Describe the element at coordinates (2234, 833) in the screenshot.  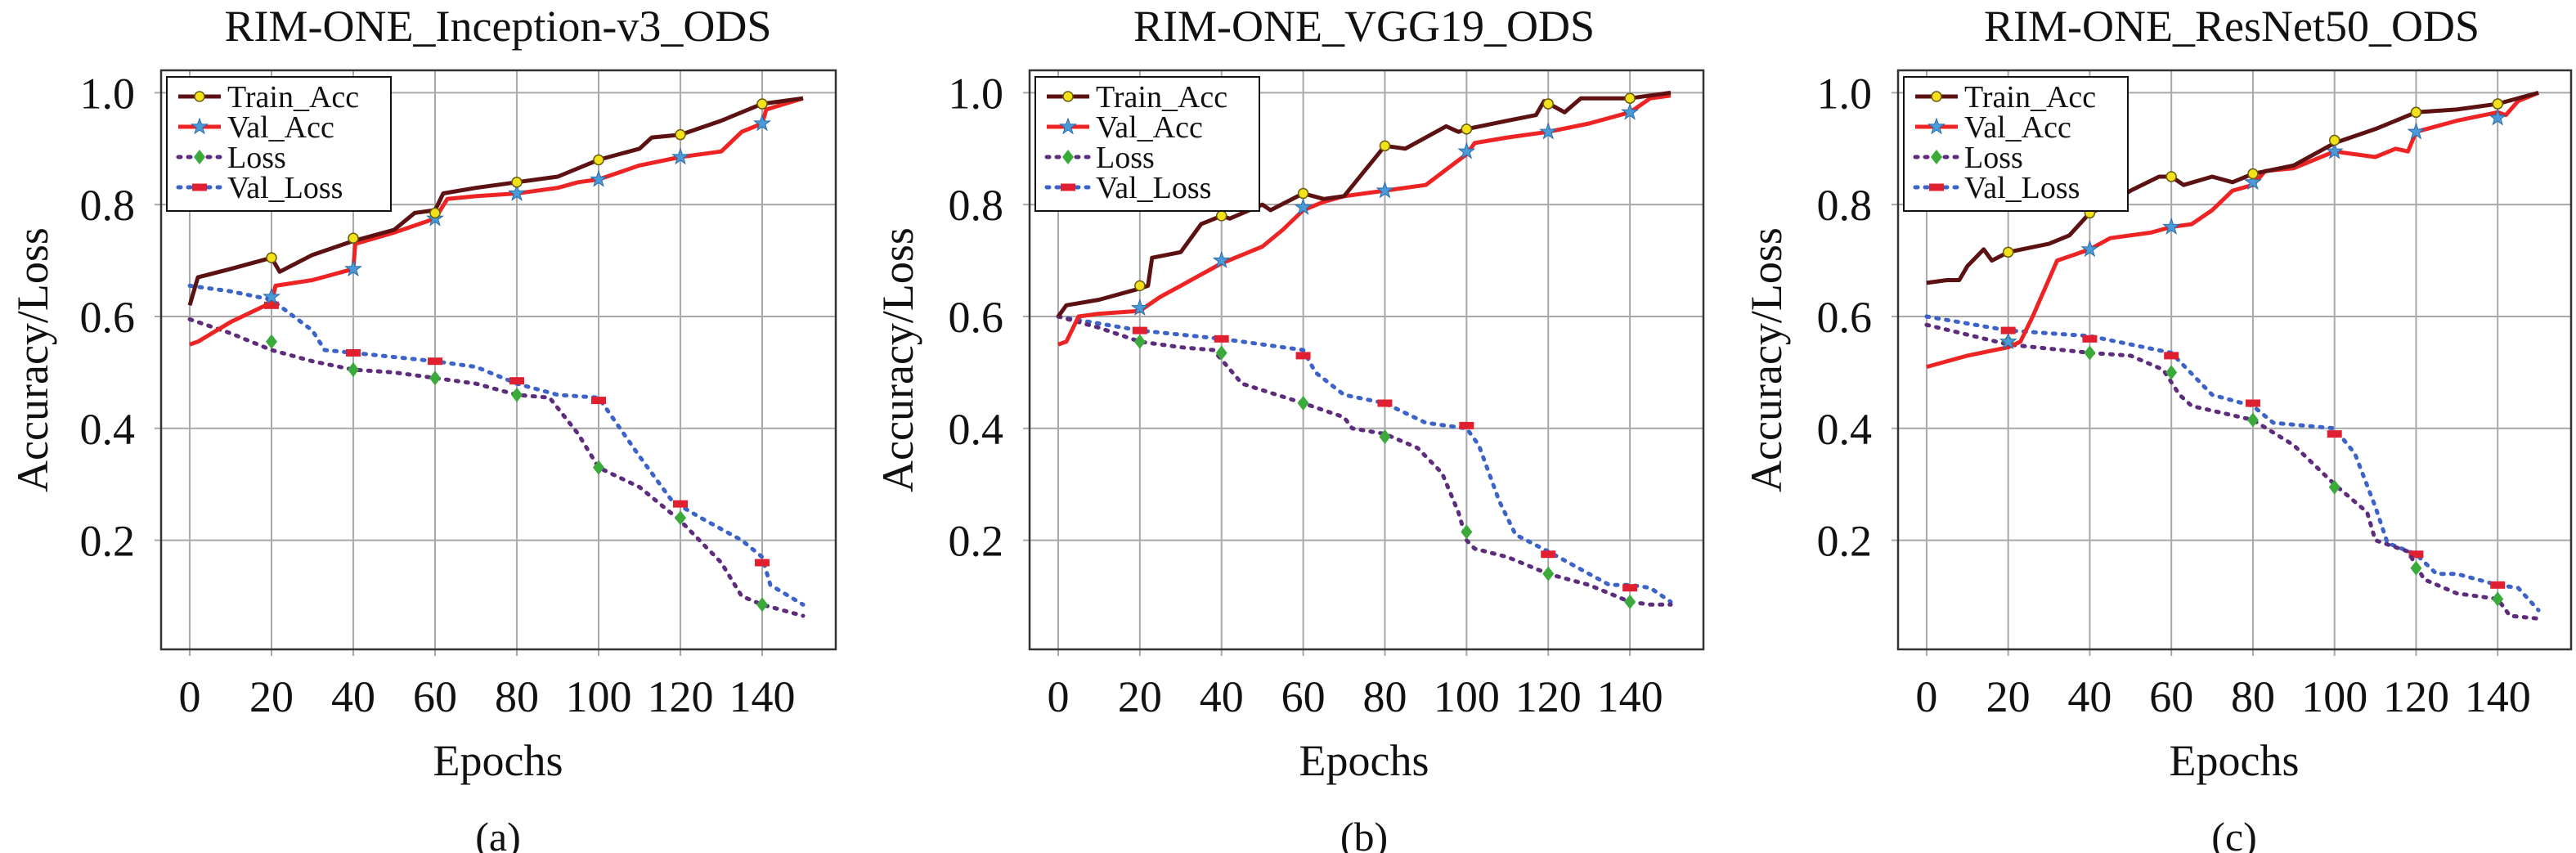
I see `panel-caption: (c)` at that location.